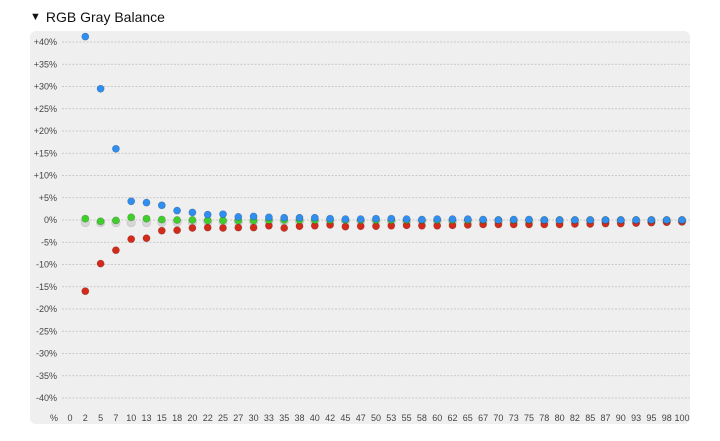 The height and width of the screenshot is (441, 720). What do you see at coordinates (575, 418) in the screenshot?
I see `x-tick-label: 82` at bounding box center [575, 418].